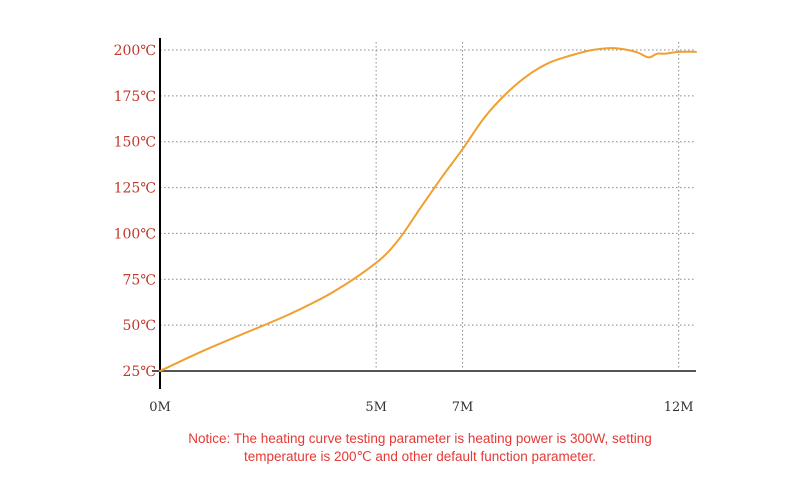  I want to click on x-tick-label: 0M, so click(160, 407).